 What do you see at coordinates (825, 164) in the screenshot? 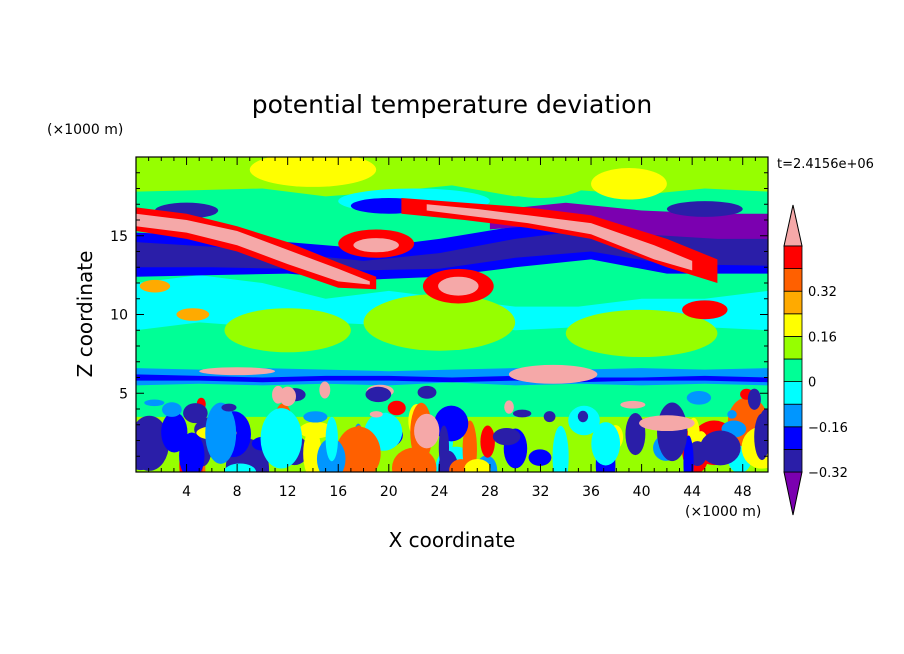
I see `time-label: t=2.4156e+06` at bounding box center [825, 164].